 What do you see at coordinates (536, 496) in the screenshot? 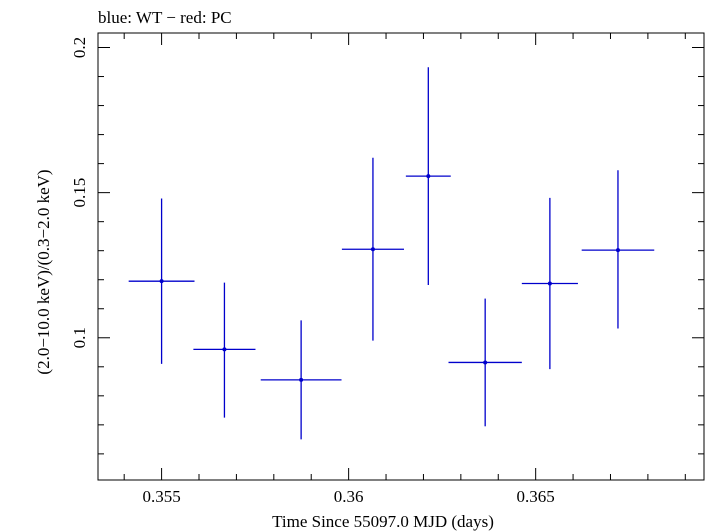
I see `x-tick-label: 0.365` at bounding box center [536, 496].